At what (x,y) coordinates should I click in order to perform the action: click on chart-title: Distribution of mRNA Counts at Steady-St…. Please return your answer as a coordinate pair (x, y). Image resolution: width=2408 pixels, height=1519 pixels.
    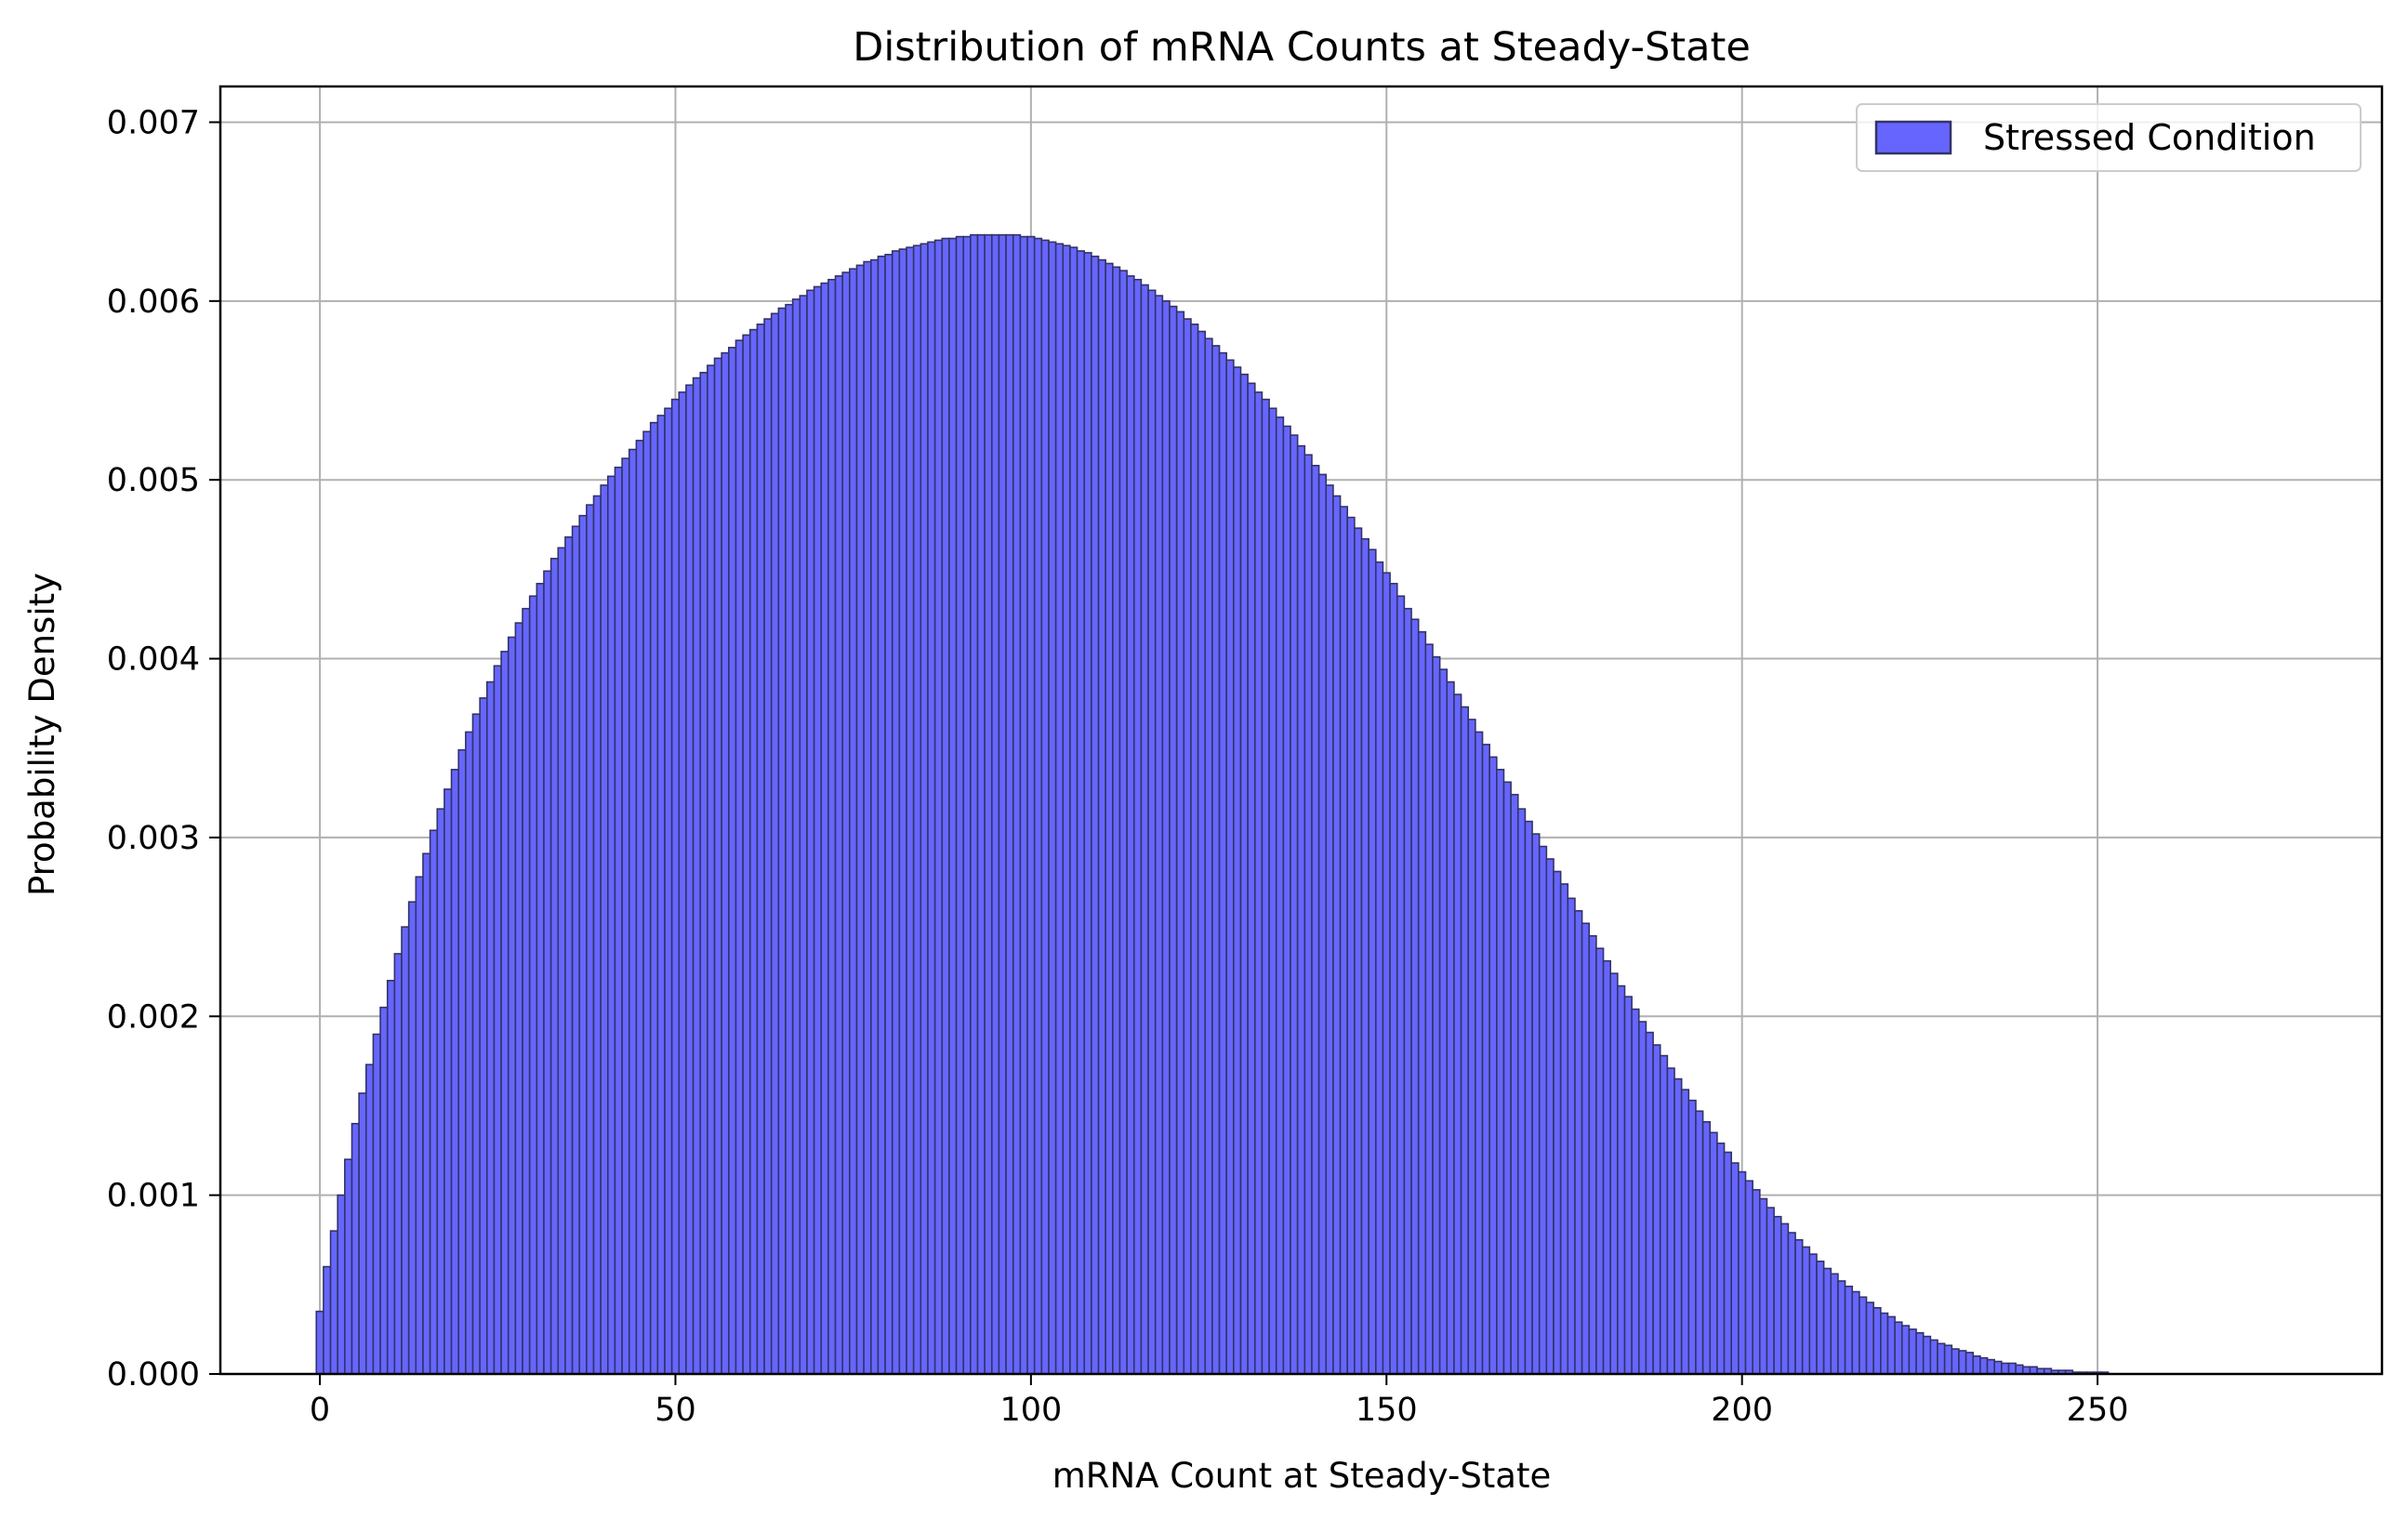
    Looking at the image, I should click on (1302, 47).